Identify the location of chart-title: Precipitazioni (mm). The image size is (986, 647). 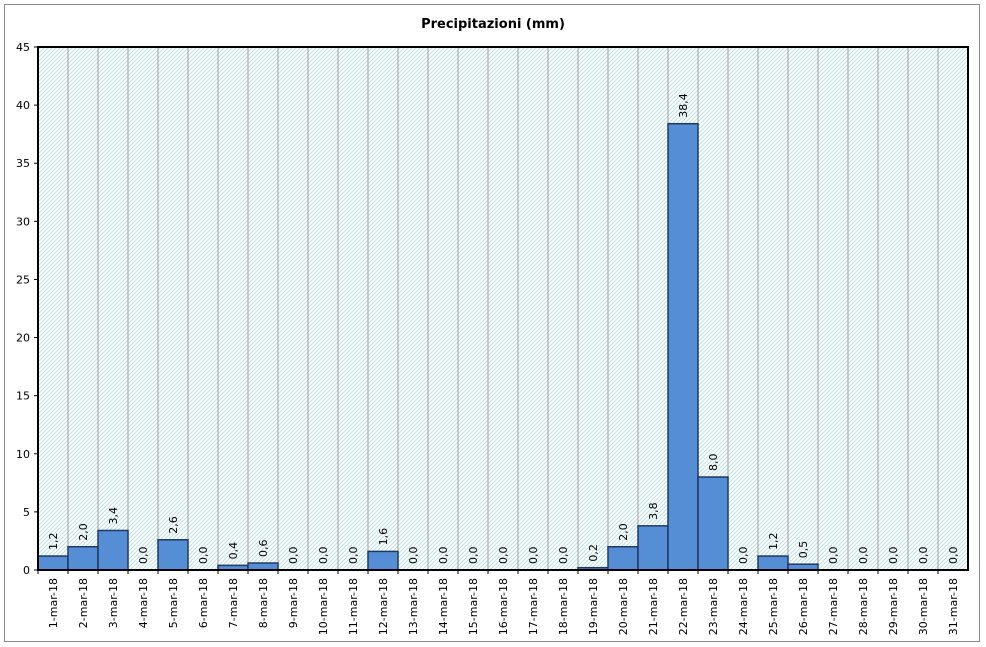
(493, 24).